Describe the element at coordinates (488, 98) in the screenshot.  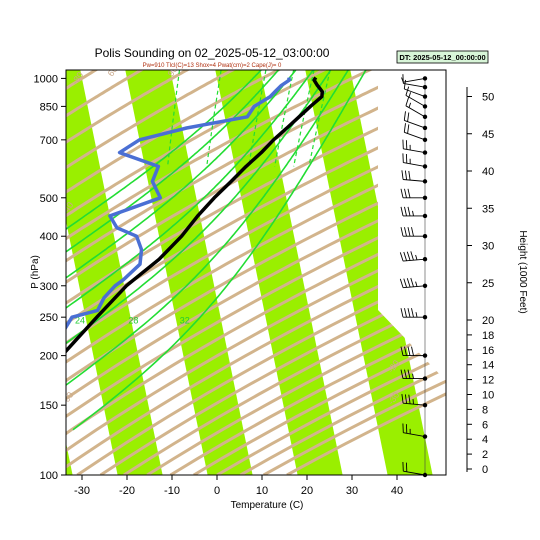
I see `height-tick-label: 50` at that location.